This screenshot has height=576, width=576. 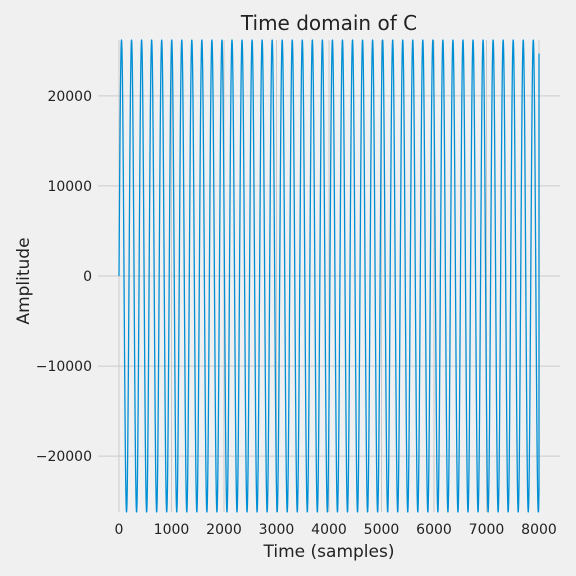 I want to click on x-tick-label: 4000, so click(x=329, y=530).